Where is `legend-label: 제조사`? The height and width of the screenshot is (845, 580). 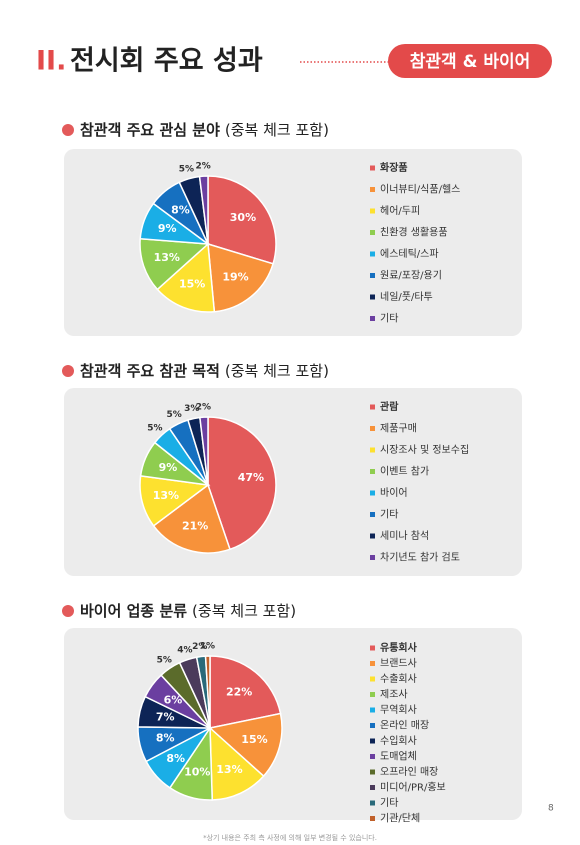
legend-label: 제조사 is located at coordinates (394, 695).